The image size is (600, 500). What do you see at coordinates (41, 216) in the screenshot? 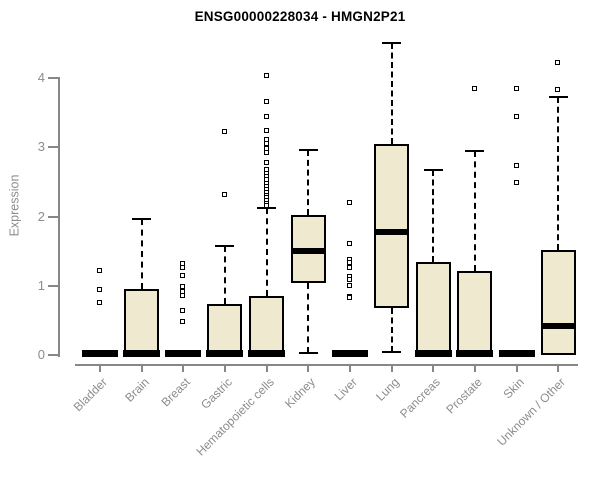
I see `y-tick-label: 2` at bounding box center [41, 216].